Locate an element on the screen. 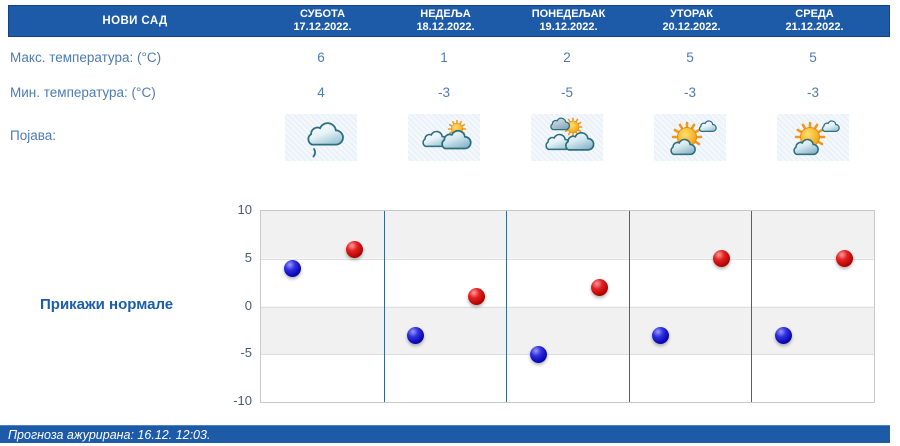 The height and width of the screenshot is (446, 900). y-tick-label: 0 is located at coordinates (248, 305).